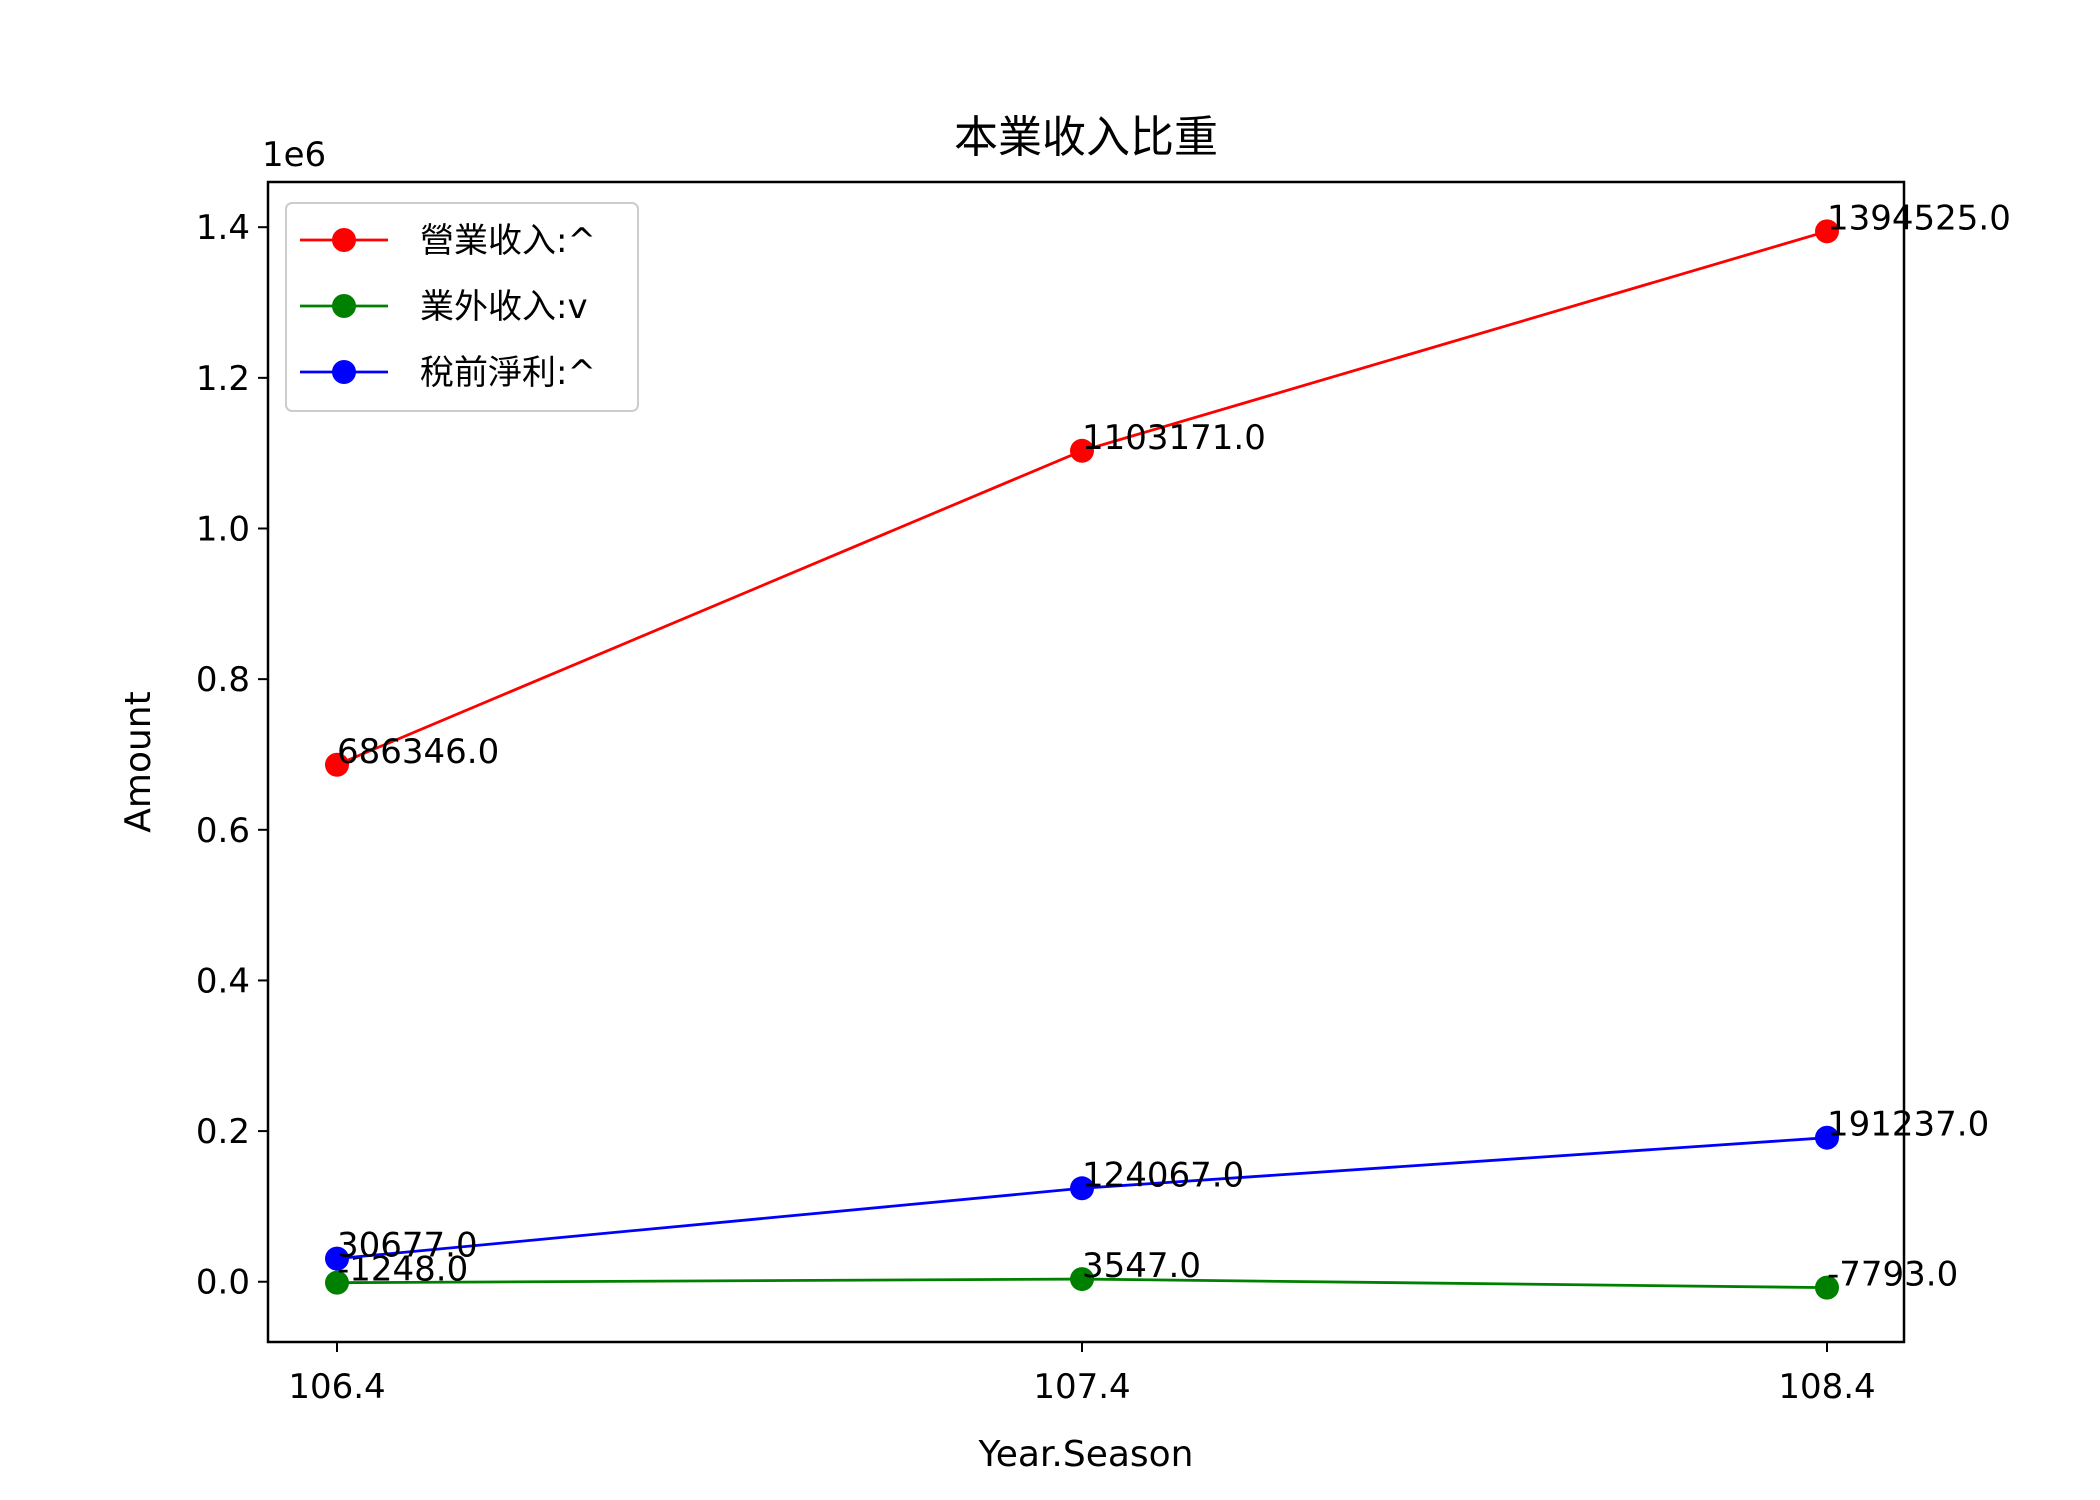  I want to click on y-axis: 0.0 0.2 0.4 0.6 0.8 1.0 1.2 1.4, so click(232, 755).